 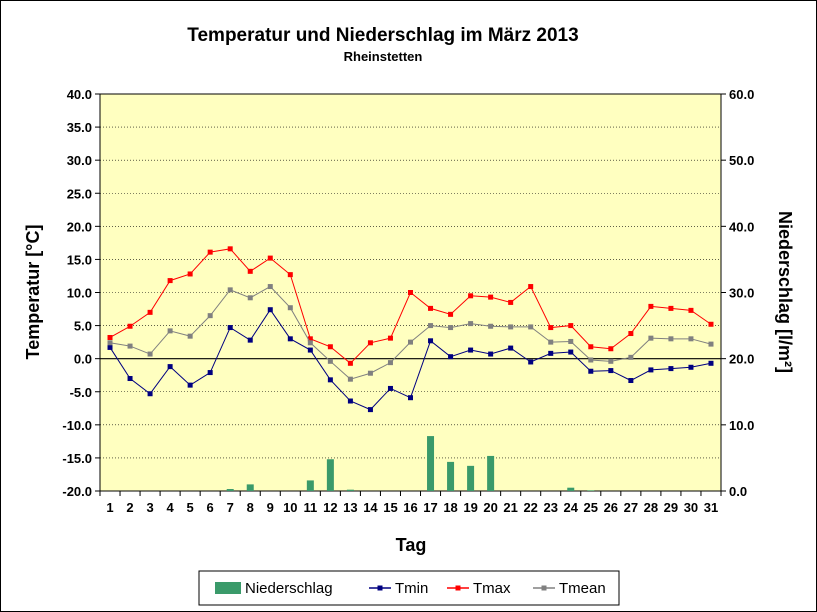 I want to click on legend-marker-tmin, so click(x=380, y=588).